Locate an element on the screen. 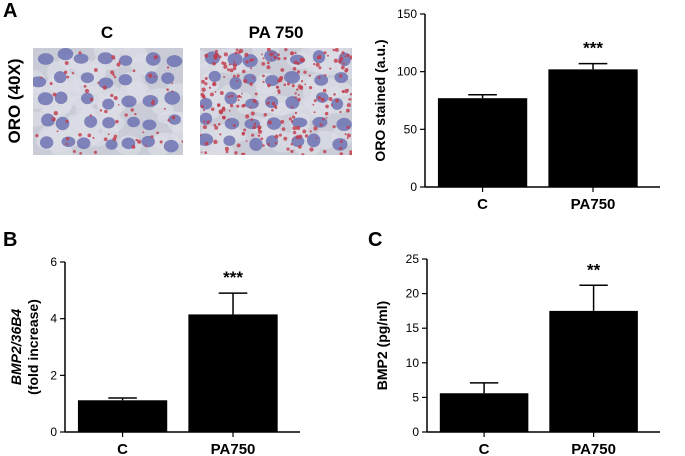 The height and width of the screenshot is (456, 685). micrograph-pa750 is located at coordinates (276, 101).